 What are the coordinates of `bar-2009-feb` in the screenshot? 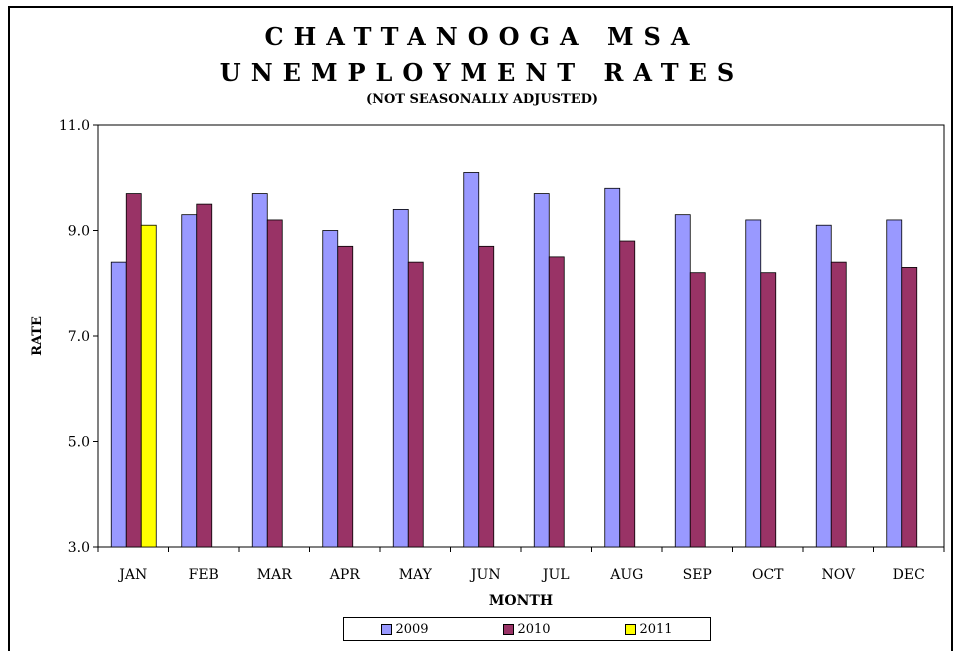 It's located at (189, 381).